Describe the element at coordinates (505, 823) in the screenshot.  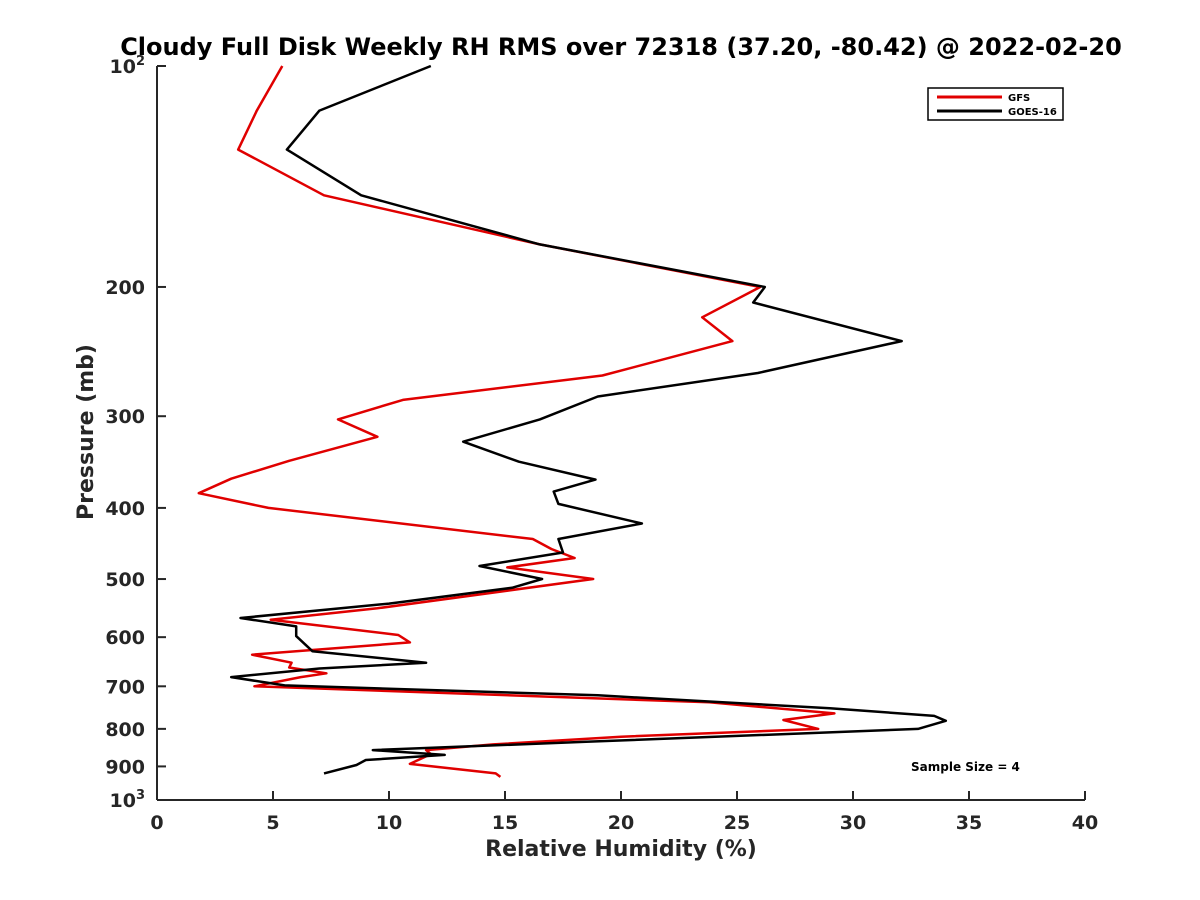
I see `x-tick-label: 15` at that location.